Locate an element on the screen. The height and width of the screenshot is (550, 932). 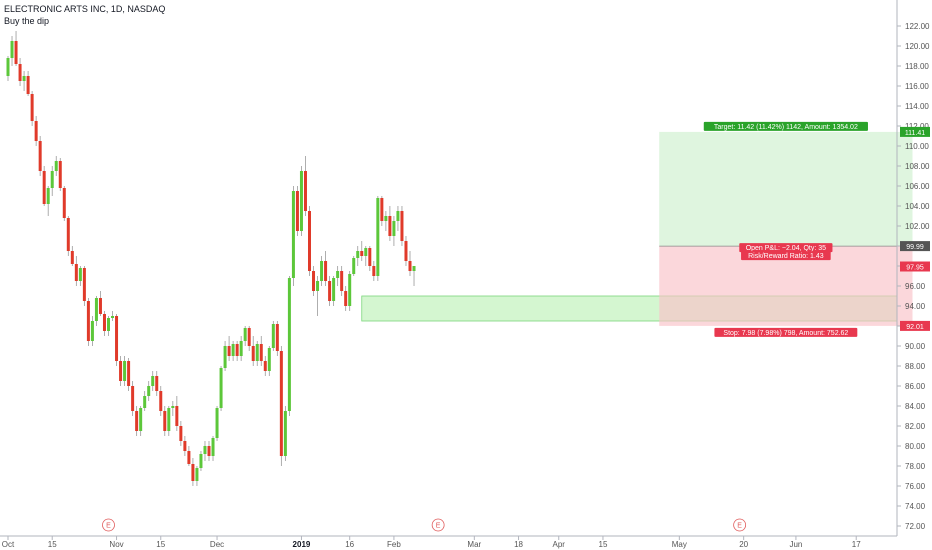
y-tick-label: 122.00 is located at coordinates (917, 26).